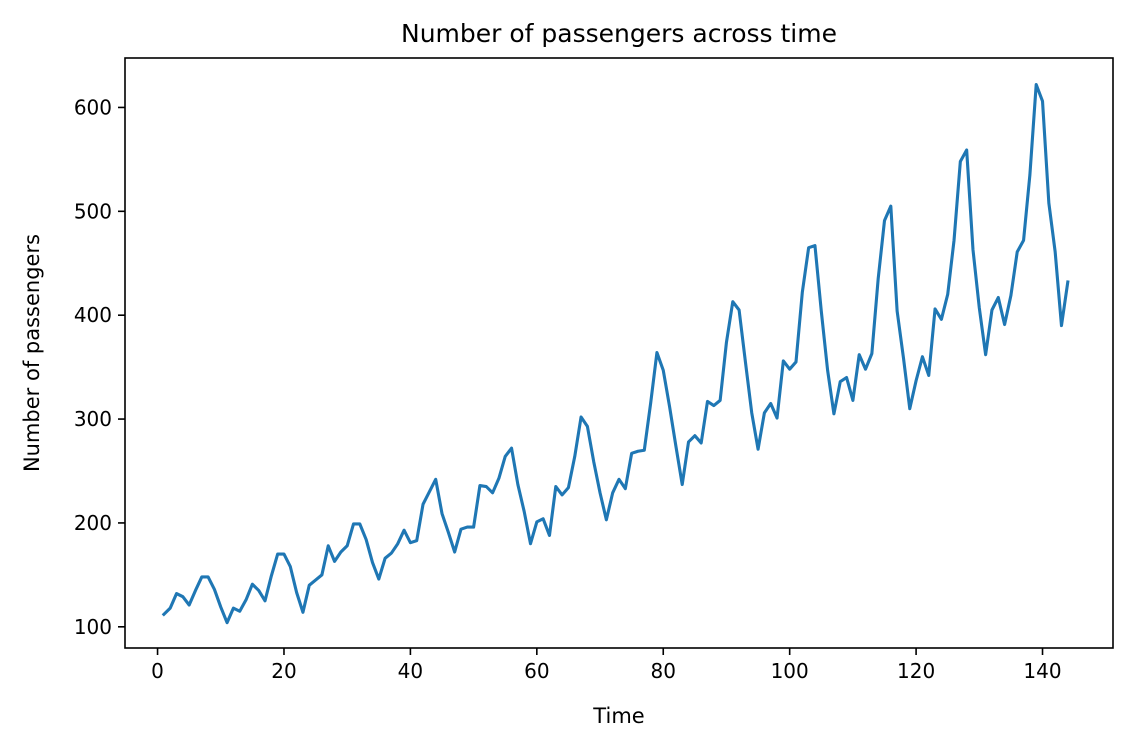  I want to click on x-tick-label: 120, so click(916, 671).